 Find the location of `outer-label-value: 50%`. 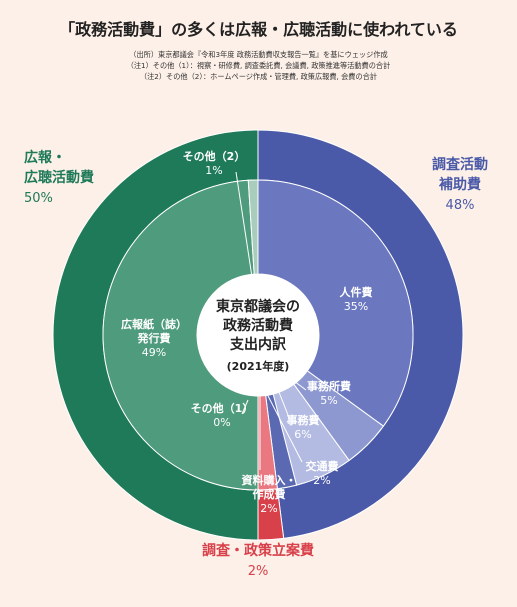

outer-label-value: 50% is located at coordinates (38, 198).